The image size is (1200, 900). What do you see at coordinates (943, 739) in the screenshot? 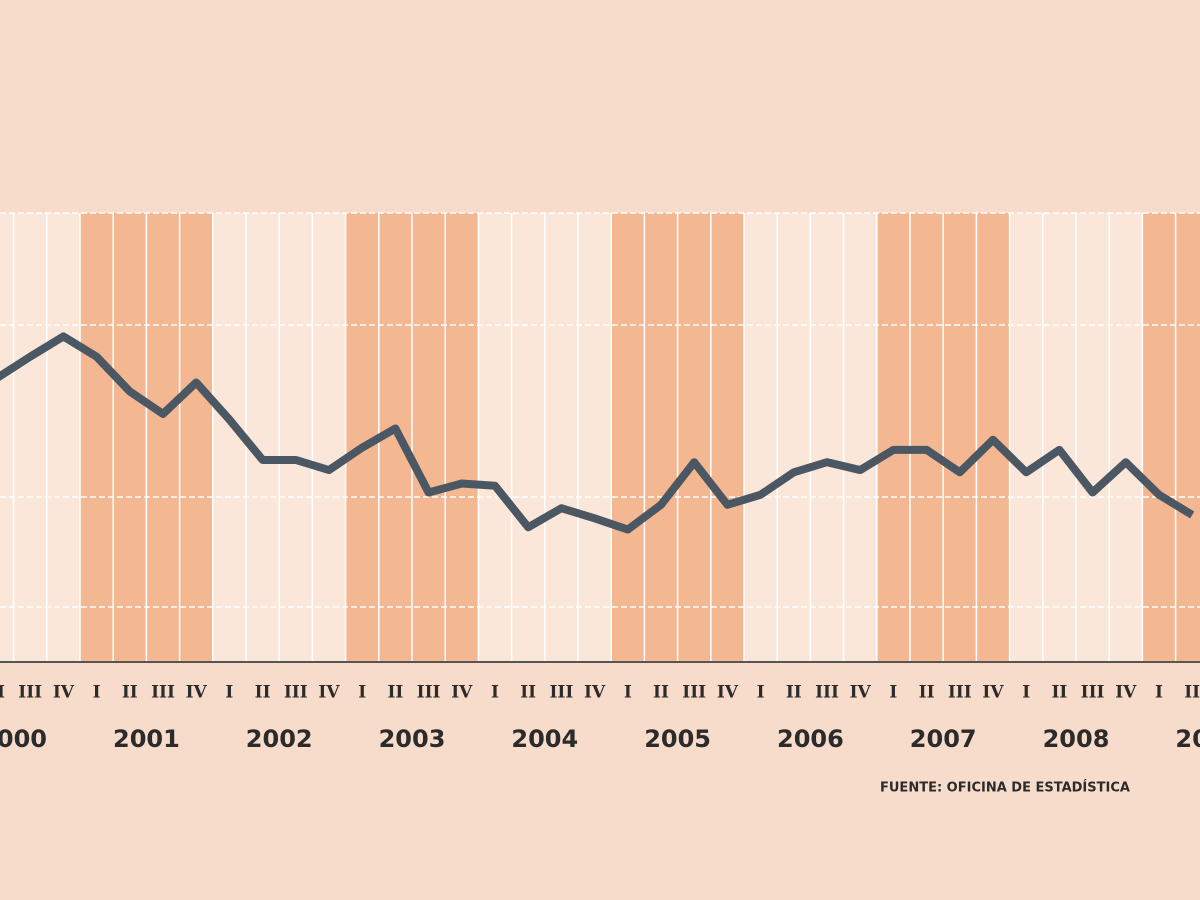
I see `year-label: 2007` at bounding box center [943, 739].